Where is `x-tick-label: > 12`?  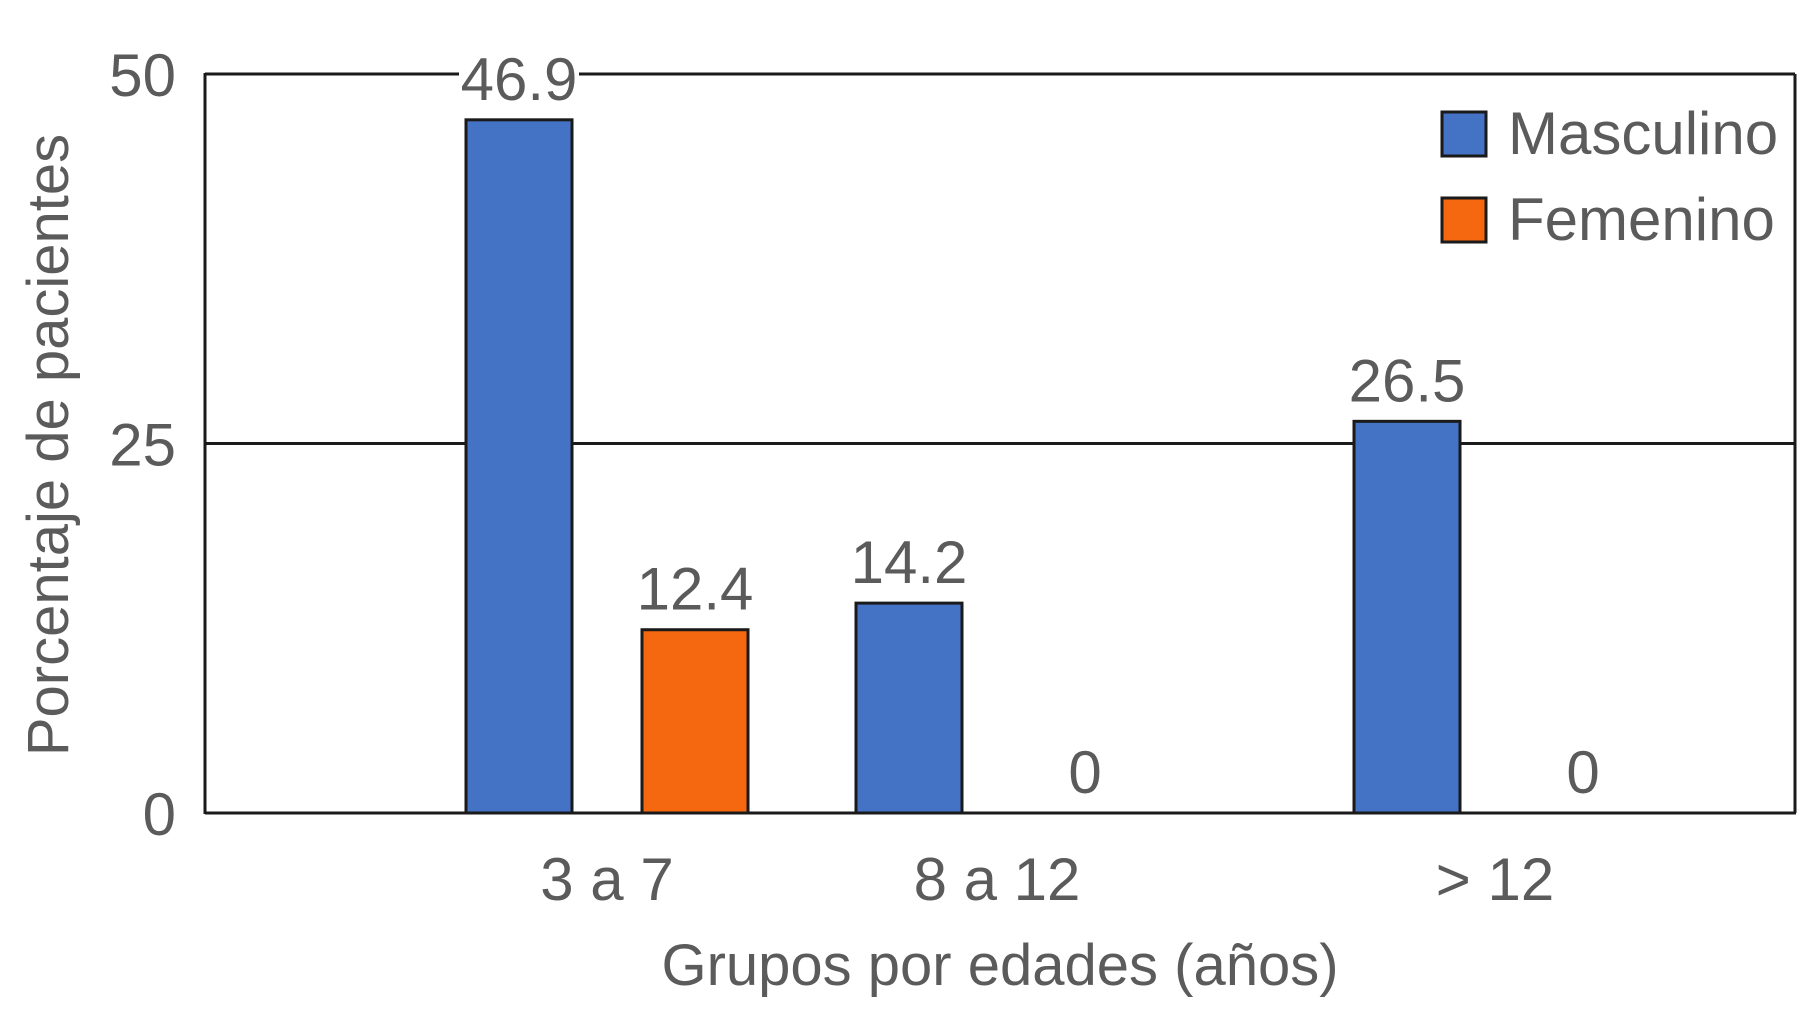
x-tick-label: > 12 is located at coordinates (1495, 879).